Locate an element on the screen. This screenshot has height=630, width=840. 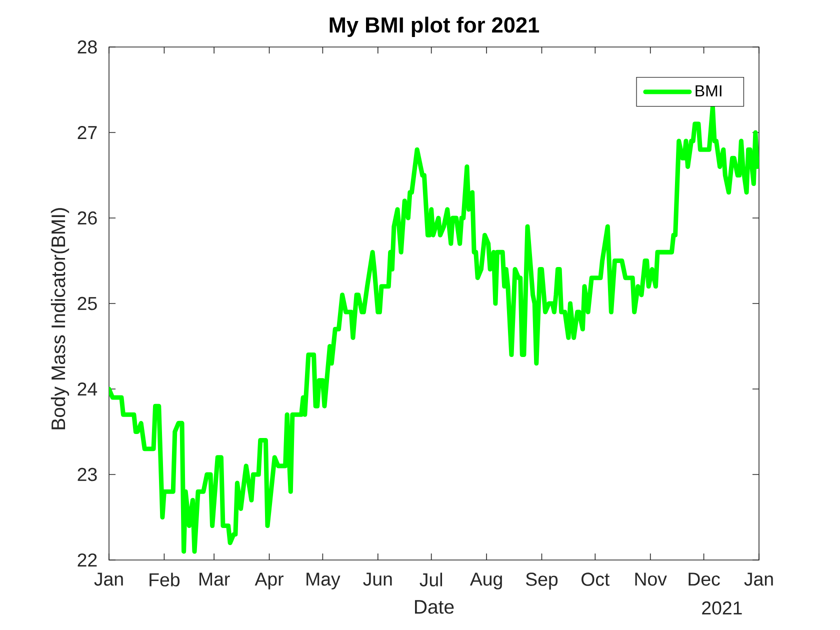
x-tick-label: Aug is located at coordinates (486, 581).